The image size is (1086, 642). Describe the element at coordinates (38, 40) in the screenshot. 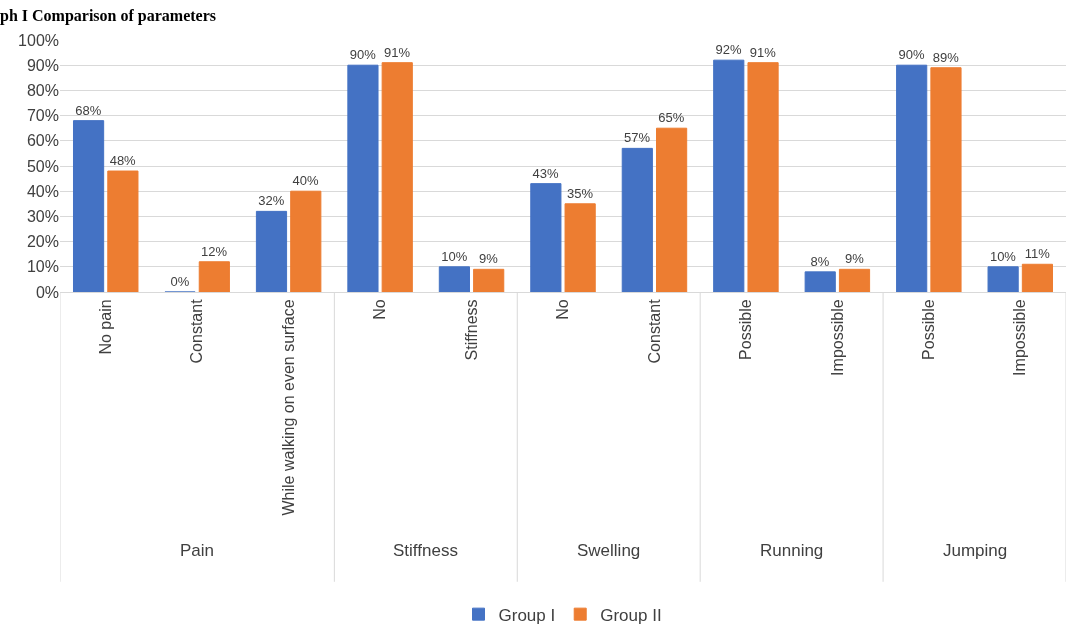

I see `y-tick-label: 100%` at that location.